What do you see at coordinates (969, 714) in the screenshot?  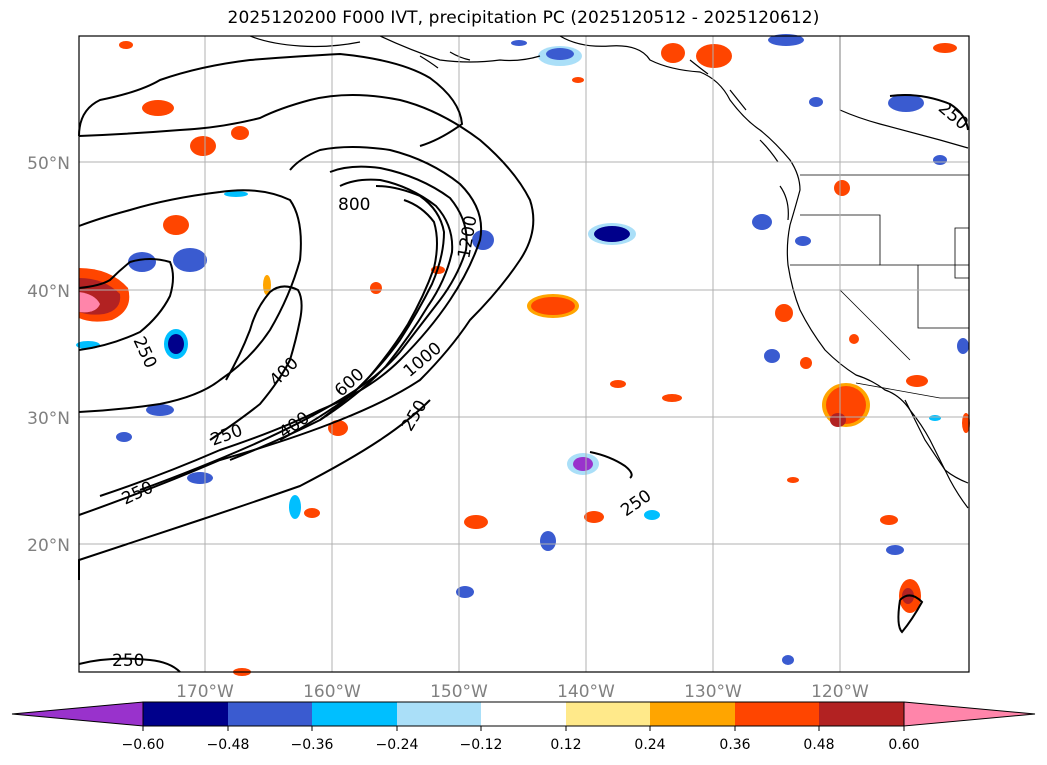 I see `colorbar-extend-max` at bounding box center [969, 714].